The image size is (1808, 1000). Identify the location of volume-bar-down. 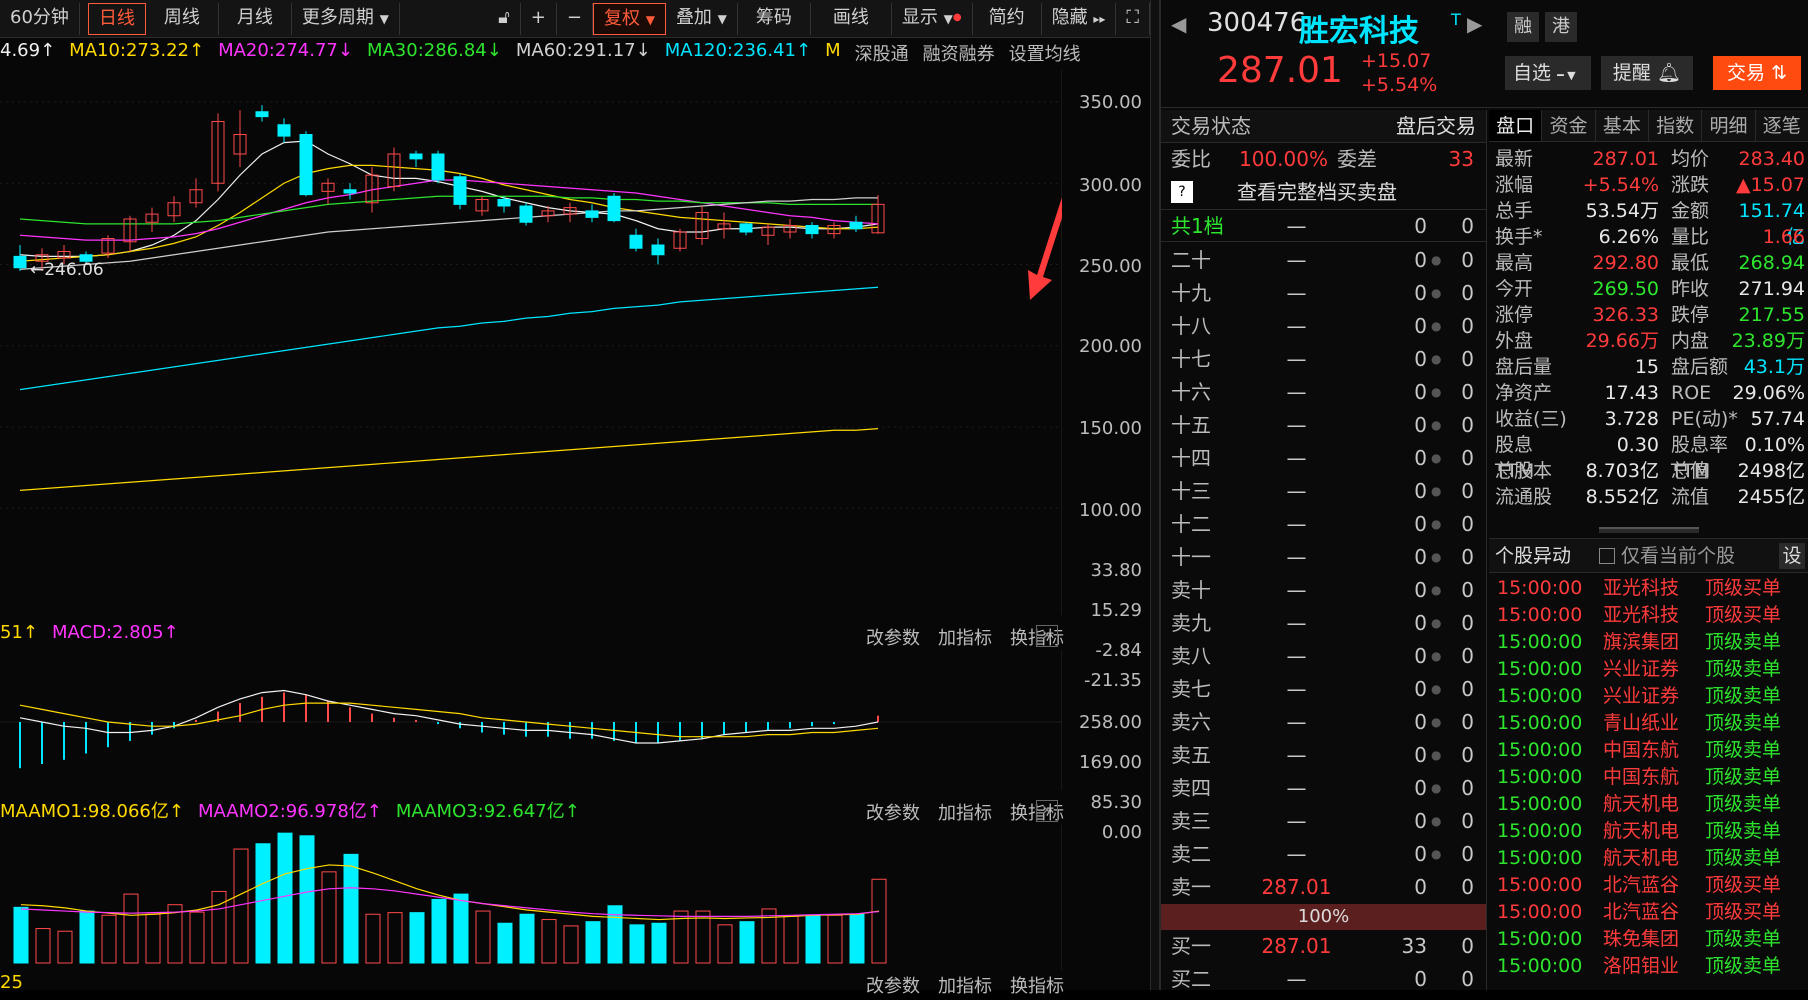
(527, 938).